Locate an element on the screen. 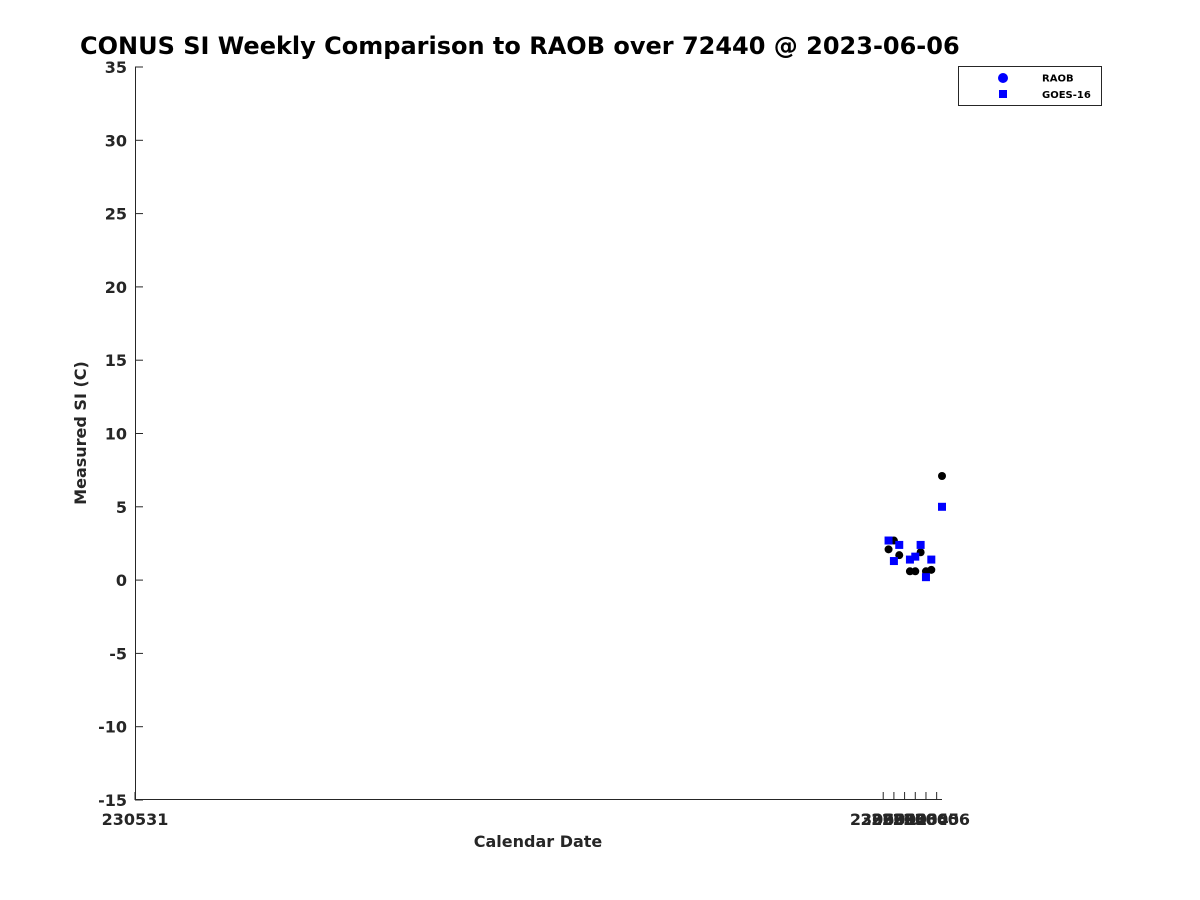  y-tick-label: 0 is located at coordinates (121, 580).